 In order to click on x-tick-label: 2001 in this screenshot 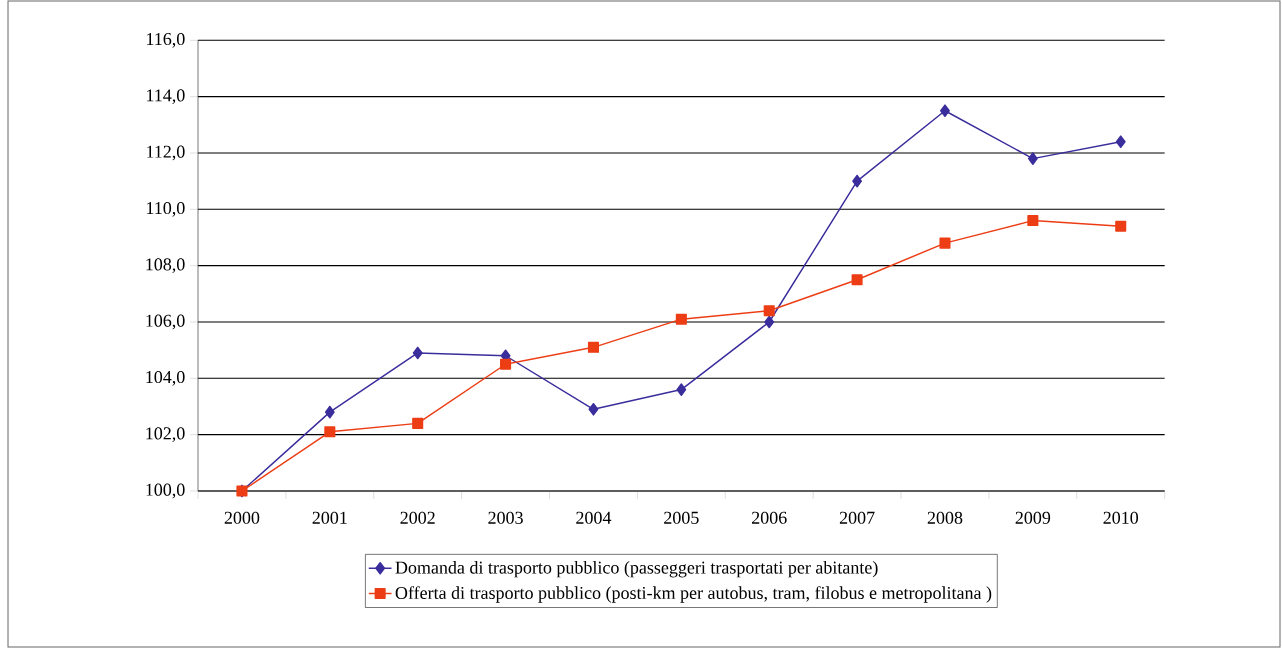, I will do `click(329, 517)`.